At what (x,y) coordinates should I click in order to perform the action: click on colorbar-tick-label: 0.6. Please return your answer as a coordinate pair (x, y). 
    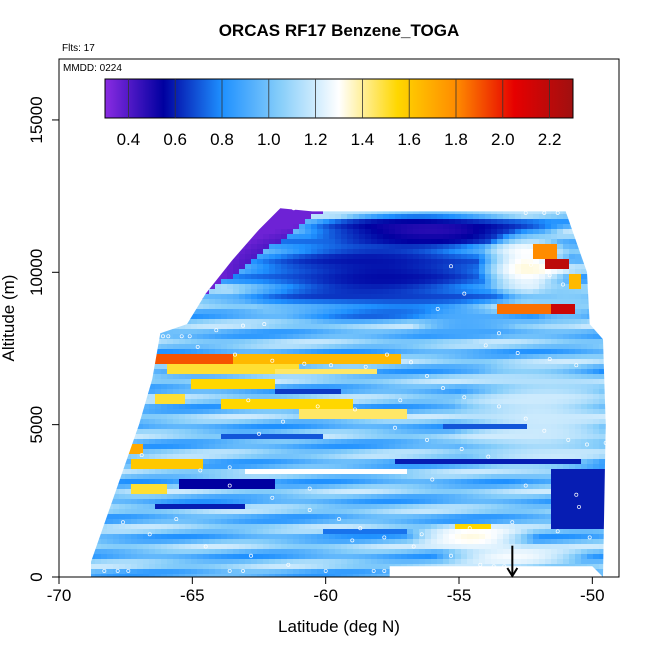
    Looking at the image, I should click on (175, 139).